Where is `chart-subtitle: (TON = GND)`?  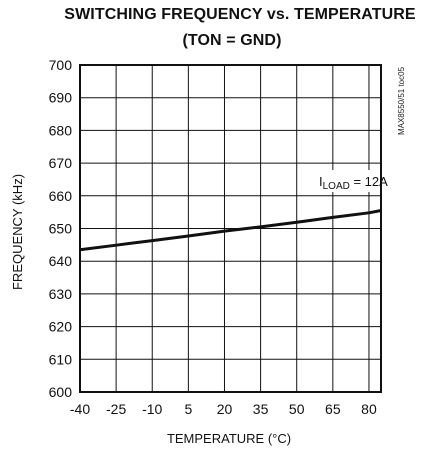
chart-subtitle: (TON = GND) is located at coordinates (231, 40).